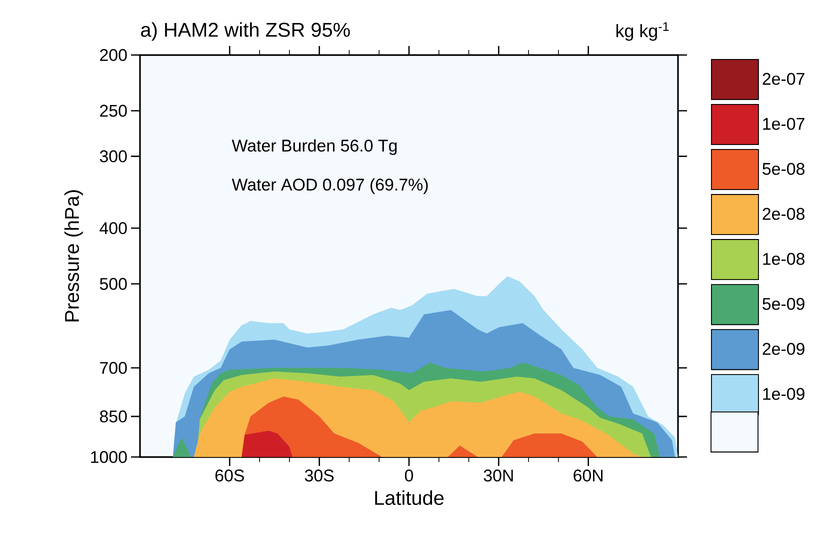 This screenshot has width=814, height=552. Describe the element at coordinates (113, 110) in the screenshot. I see `y-tick-label: 250` at that location.